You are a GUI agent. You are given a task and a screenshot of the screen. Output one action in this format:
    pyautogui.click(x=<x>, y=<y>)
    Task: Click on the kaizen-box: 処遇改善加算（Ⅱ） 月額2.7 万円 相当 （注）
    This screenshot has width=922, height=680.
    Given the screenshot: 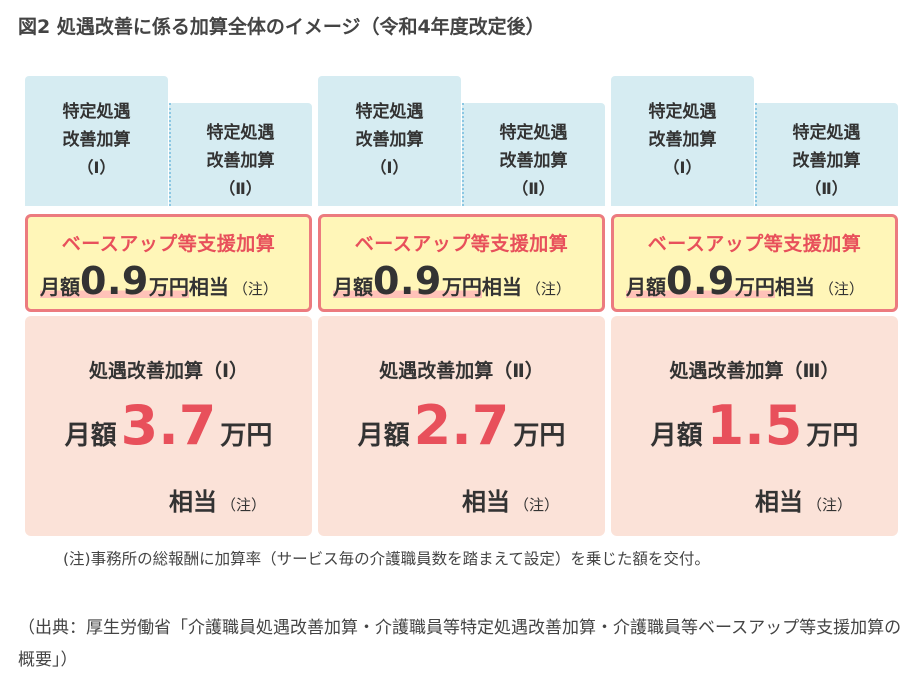 What is the action you would take?
    pyautogui.click(x=461, y=426)
    